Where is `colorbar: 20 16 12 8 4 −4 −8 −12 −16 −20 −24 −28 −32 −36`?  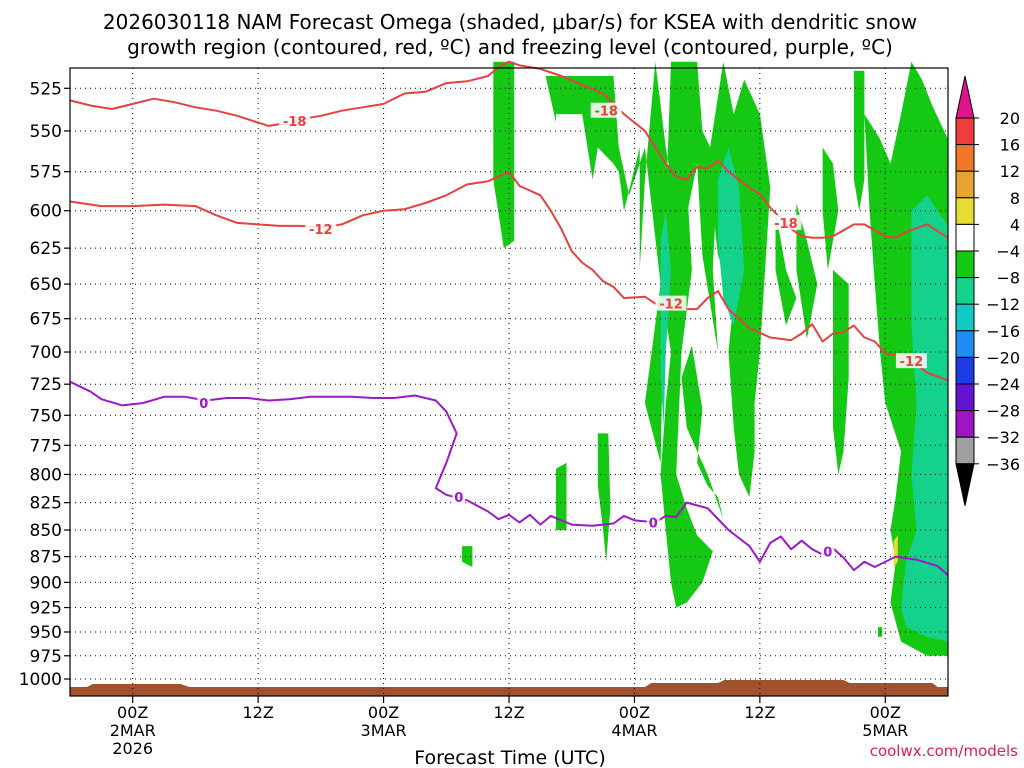 colorbar: 20 16 12 8 4 −4 −8 −12 −16 −20 −24 −28 −32 −36 is located at coordinates (987, 290).